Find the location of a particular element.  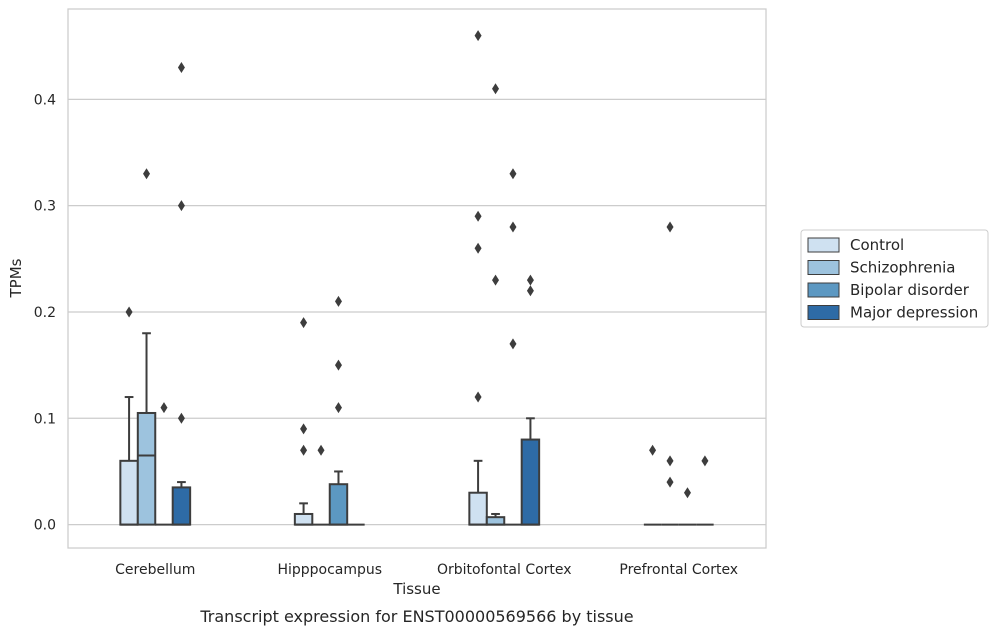

y-tick-labels: 0.0 0.1 0.2 0.3 0.4 is located at coordinates (45, 312).